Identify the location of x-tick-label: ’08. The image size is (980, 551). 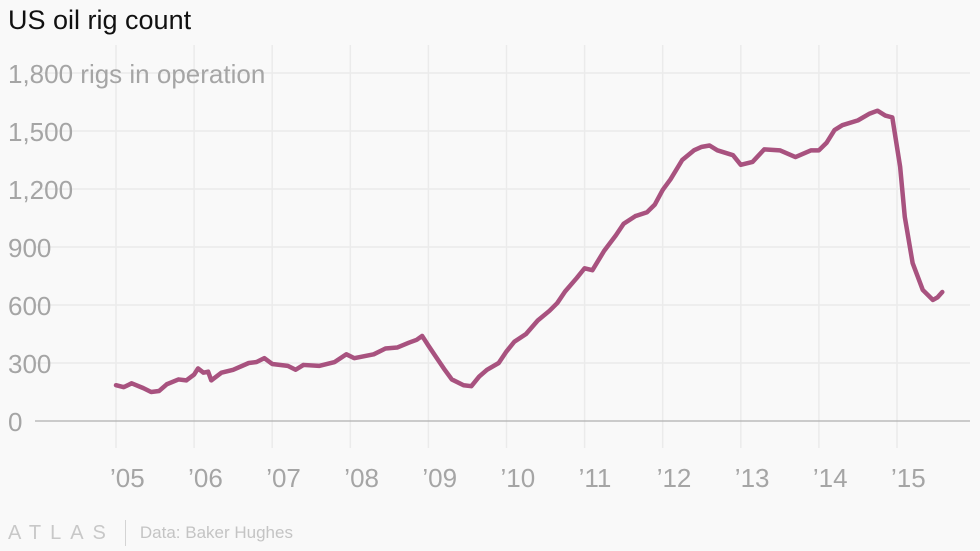
(361, 478).